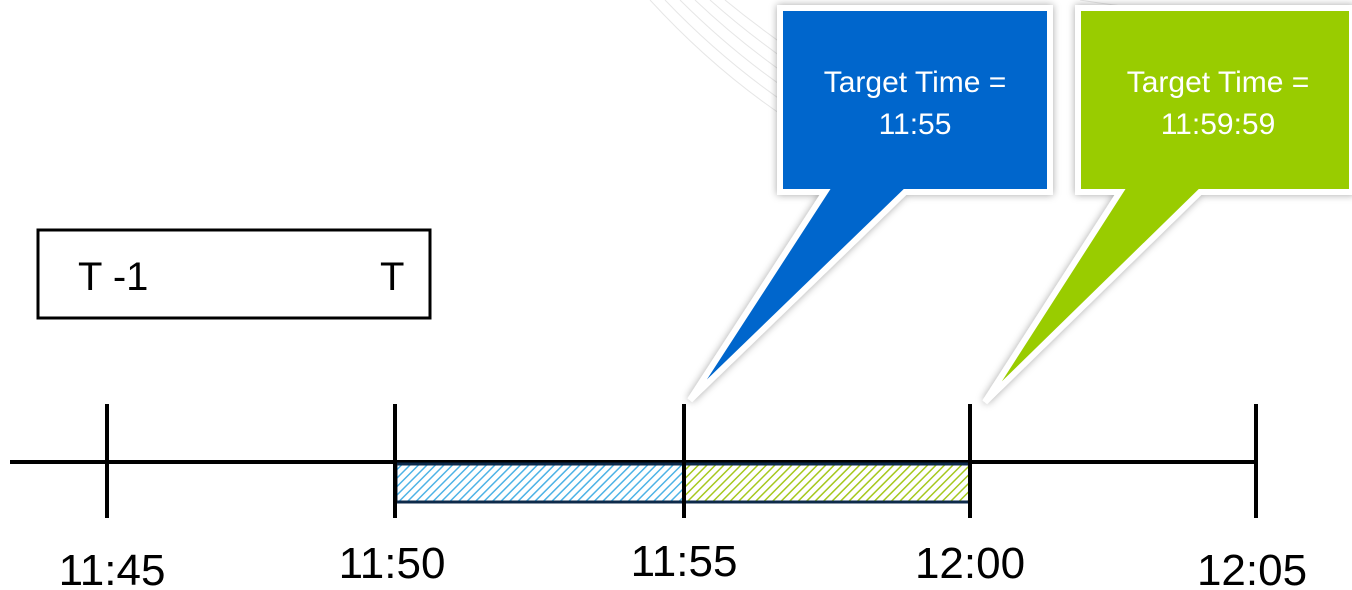 The width and height of the screenshot is (1352, 590). Describe the element at coordinates (113, 277) in the screenshot. I see `legend-left-label: T -1` at that location.